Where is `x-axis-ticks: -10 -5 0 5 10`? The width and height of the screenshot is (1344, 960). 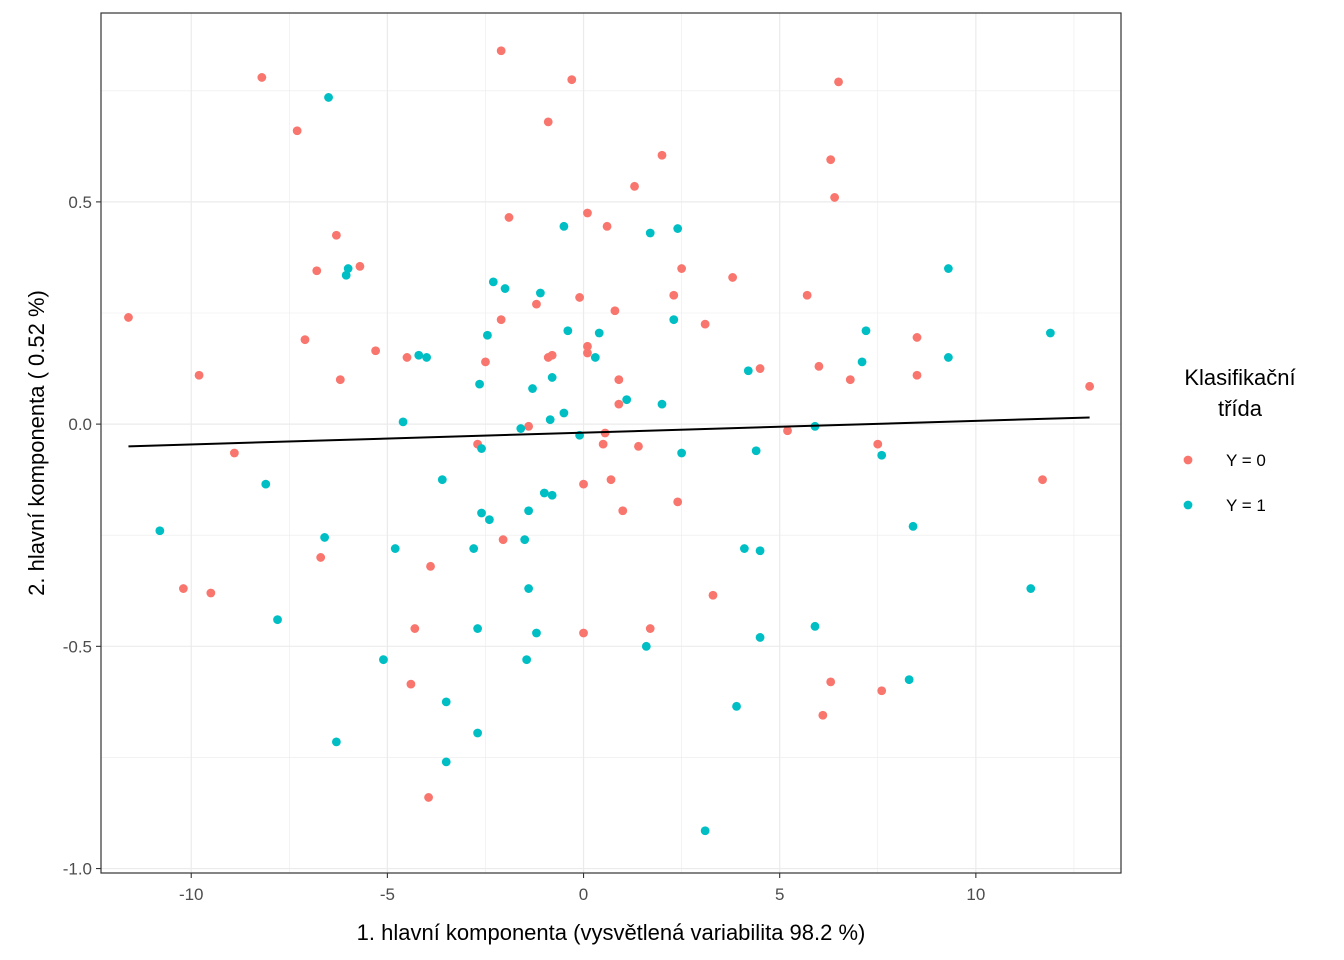 x-axis-ticks: -10 -5 0 5 10 is located at coordinates (582, 888).